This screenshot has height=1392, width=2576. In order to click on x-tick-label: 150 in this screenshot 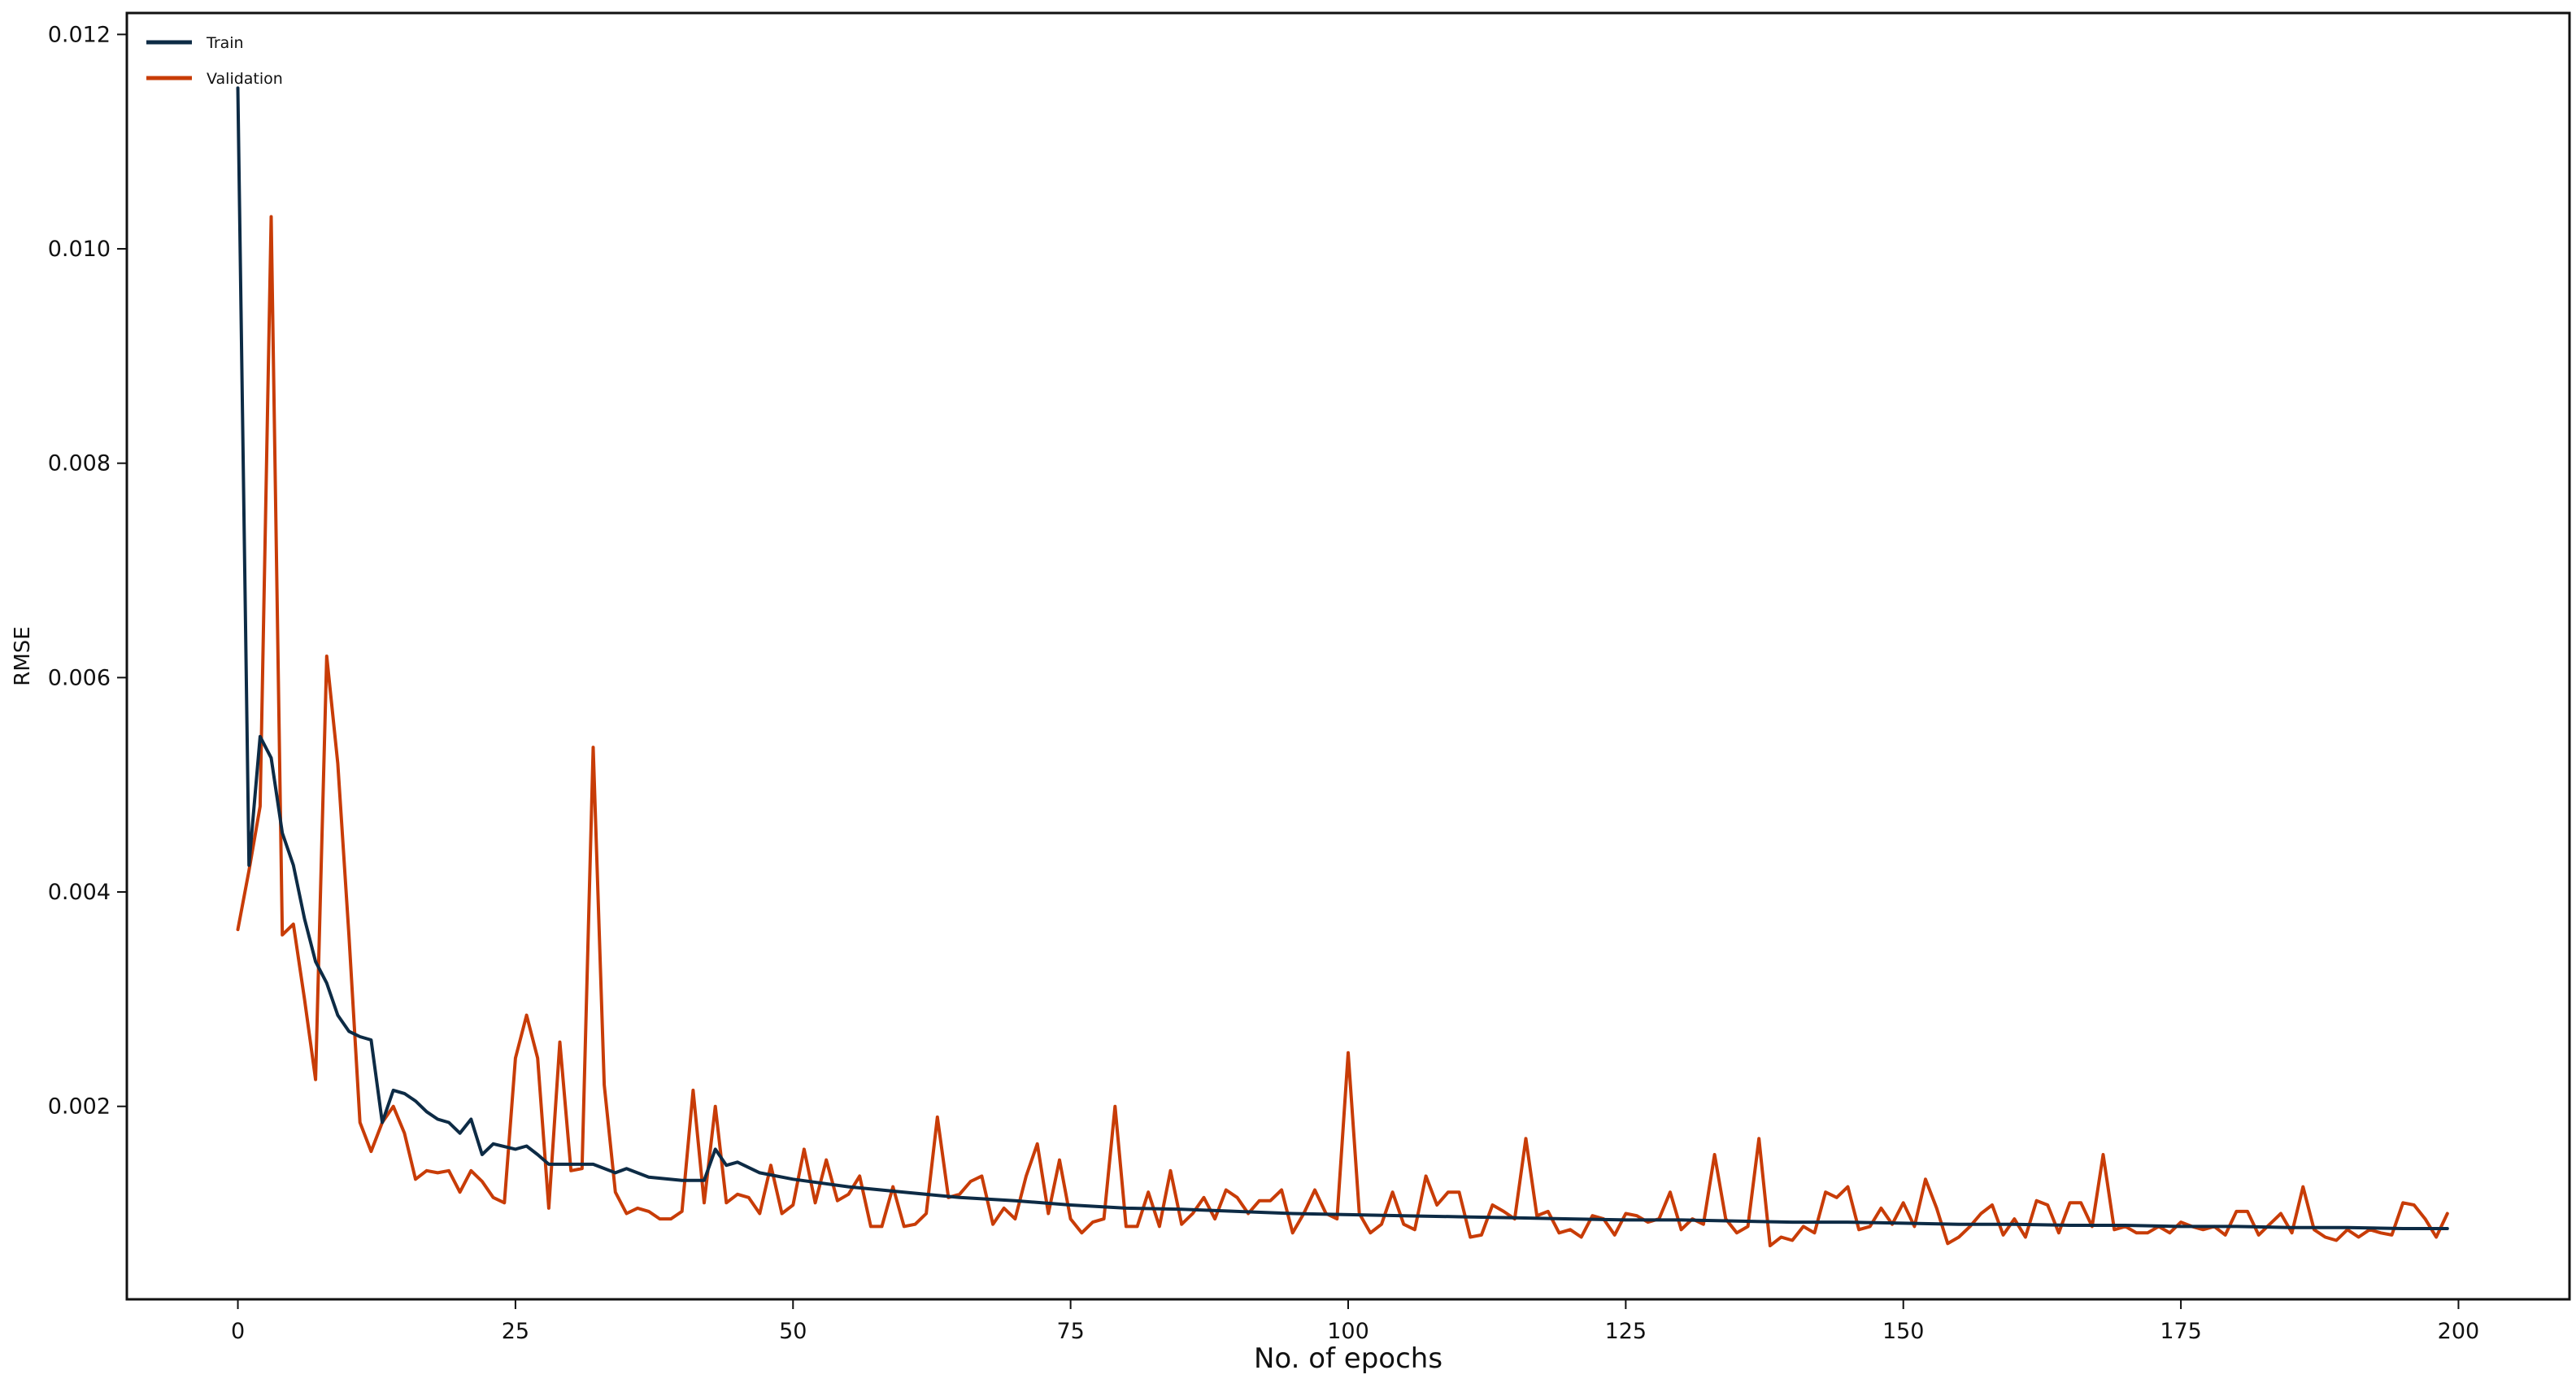, I will do `click(1904, 1331)`.